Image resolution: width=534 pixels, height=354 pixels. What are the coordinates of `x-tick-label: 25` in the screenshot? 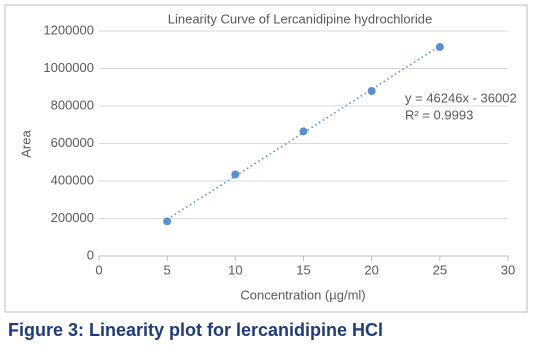 It's located at (440, 269).